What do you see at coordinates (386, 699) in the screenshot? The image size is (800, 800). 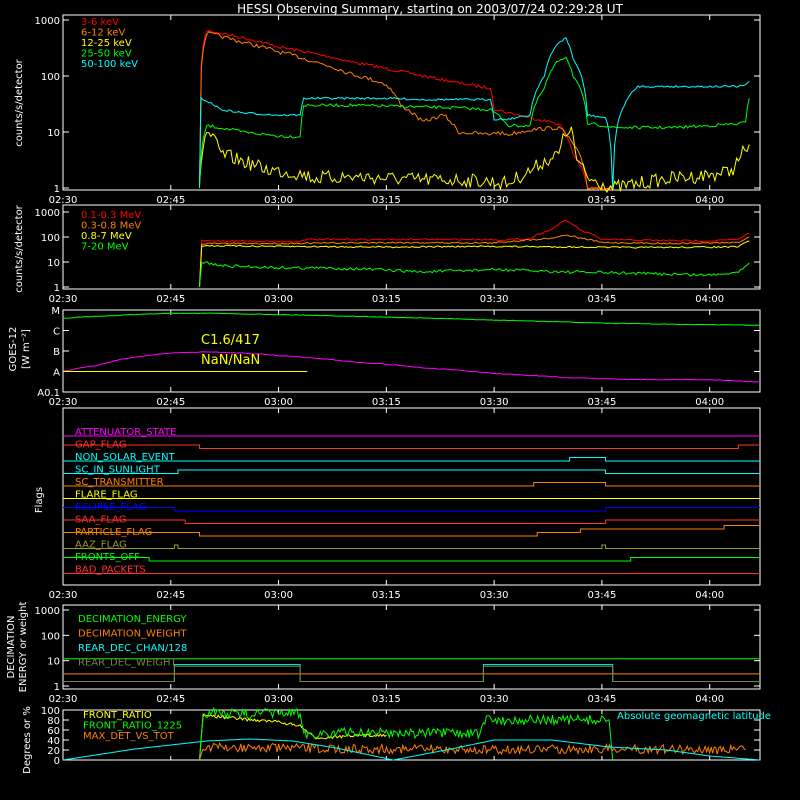 I see `decim-panel-time-tick-label: 03:15` at bounding box center [386, 699].